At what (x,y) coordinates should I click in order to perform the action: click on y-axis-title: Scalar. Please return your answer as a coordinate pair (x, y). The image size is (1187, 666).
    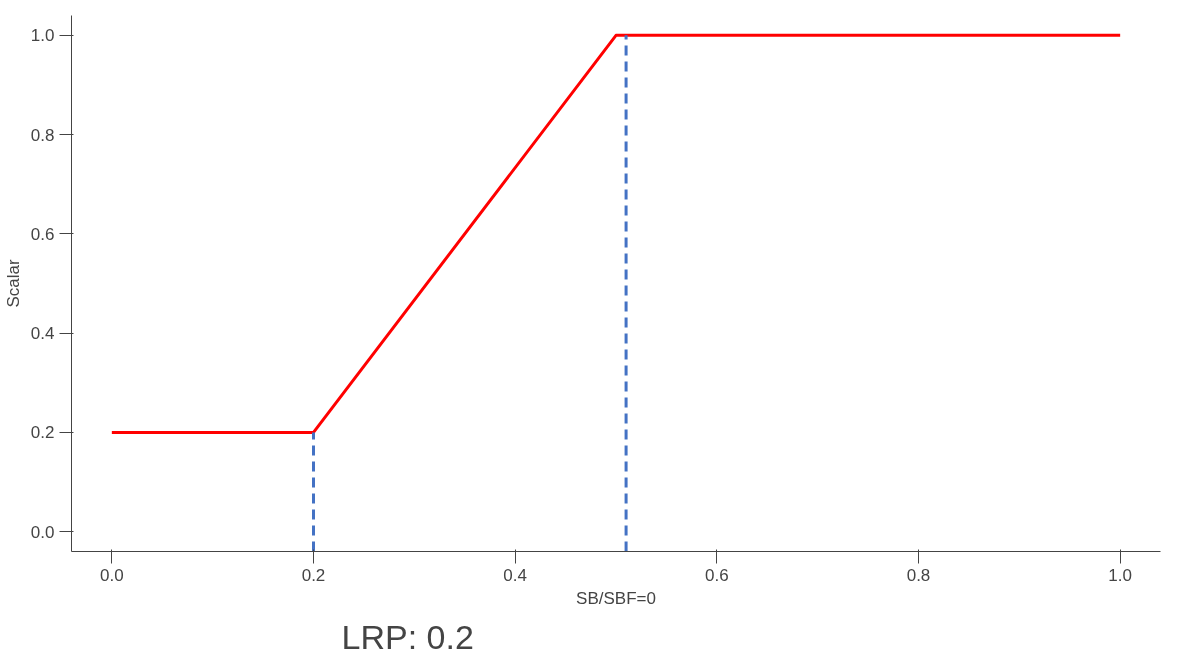
    Looking at the image, I should click on (13, 283).